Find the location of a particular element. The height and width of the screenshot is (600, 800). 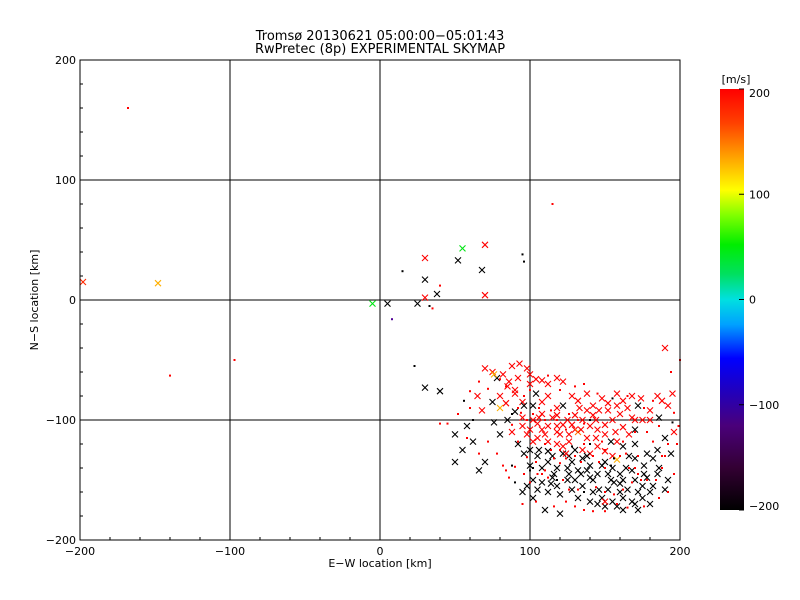

colorbar: [m/s] −200 −100 0 100 200 is located at coordinates (749, 293).